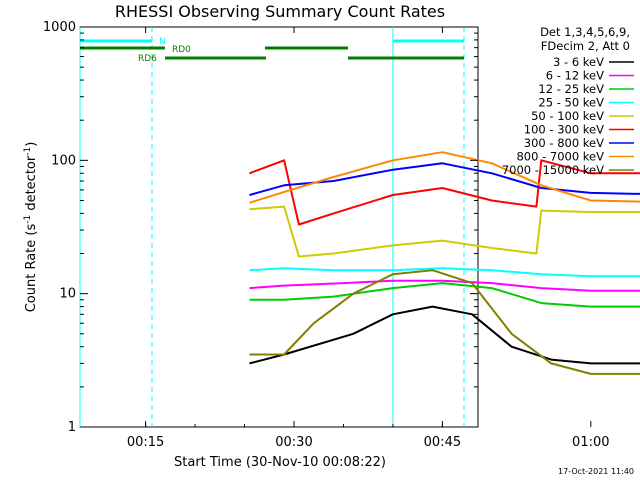 This screenshot has width=640, height=480. Describe the element at coordinates (564, 143) in the screenshot. I see `legend-label: 300 - 800 keV` at that location.